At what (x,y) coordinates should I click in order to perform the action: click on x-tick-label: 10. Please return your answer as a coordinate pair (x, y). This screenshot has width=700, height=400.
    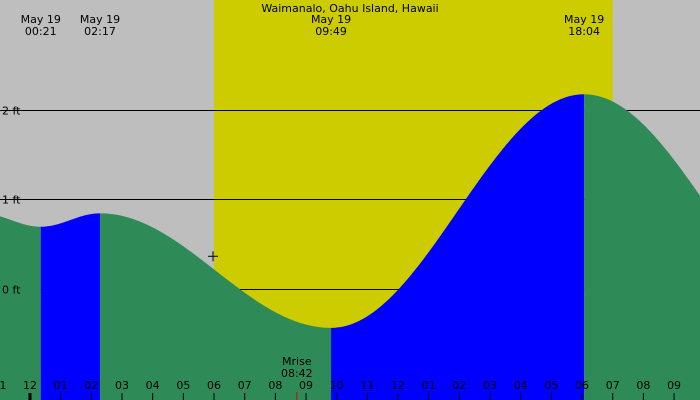
    Looking at the image, I should click on (337, 385).